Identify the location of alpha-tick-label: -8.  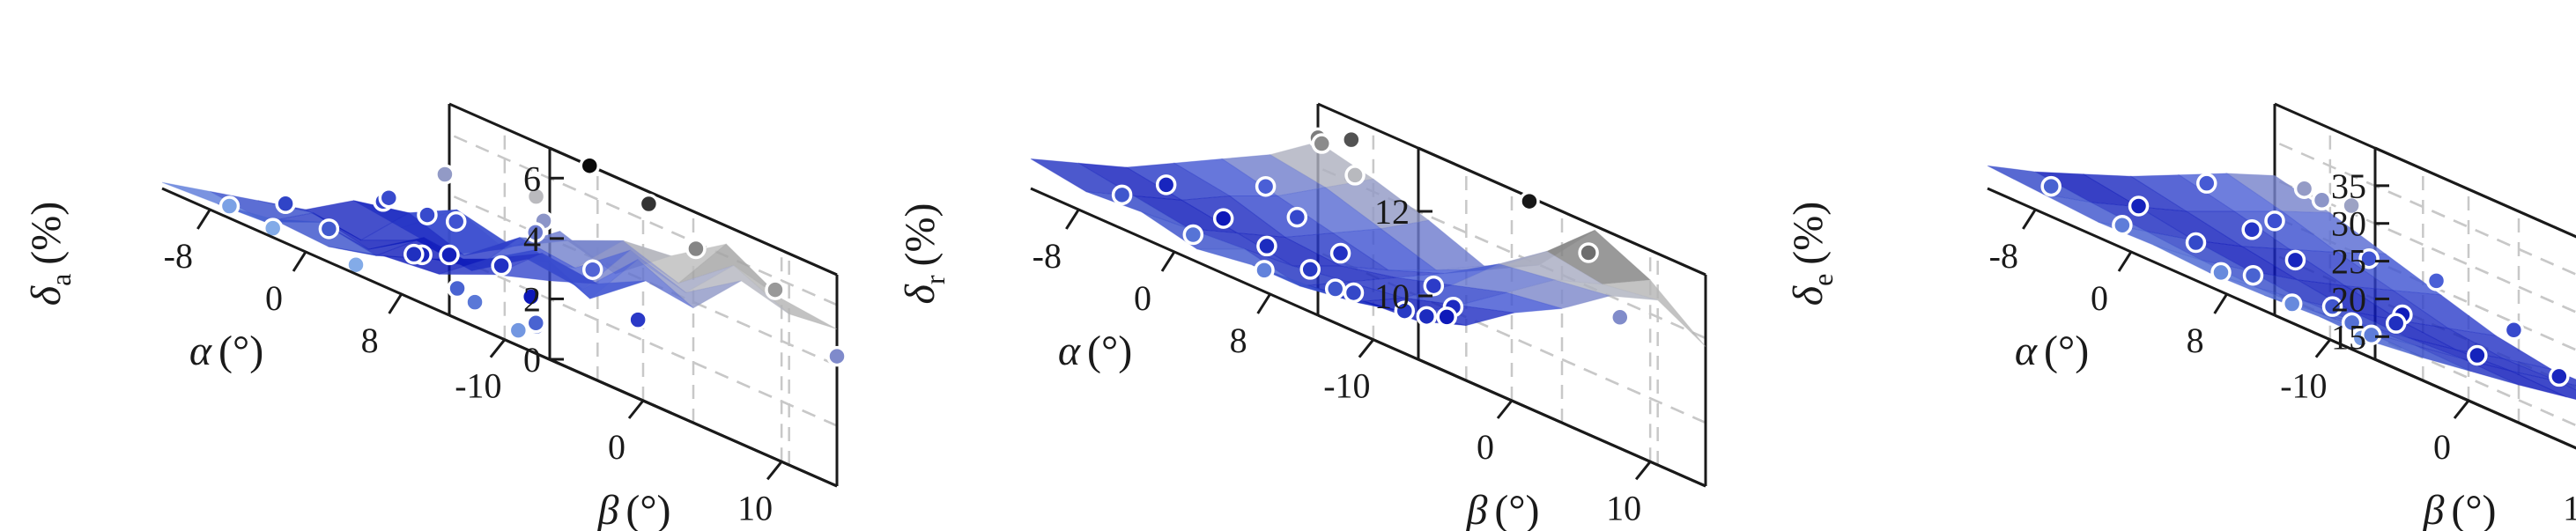
(179, 256).